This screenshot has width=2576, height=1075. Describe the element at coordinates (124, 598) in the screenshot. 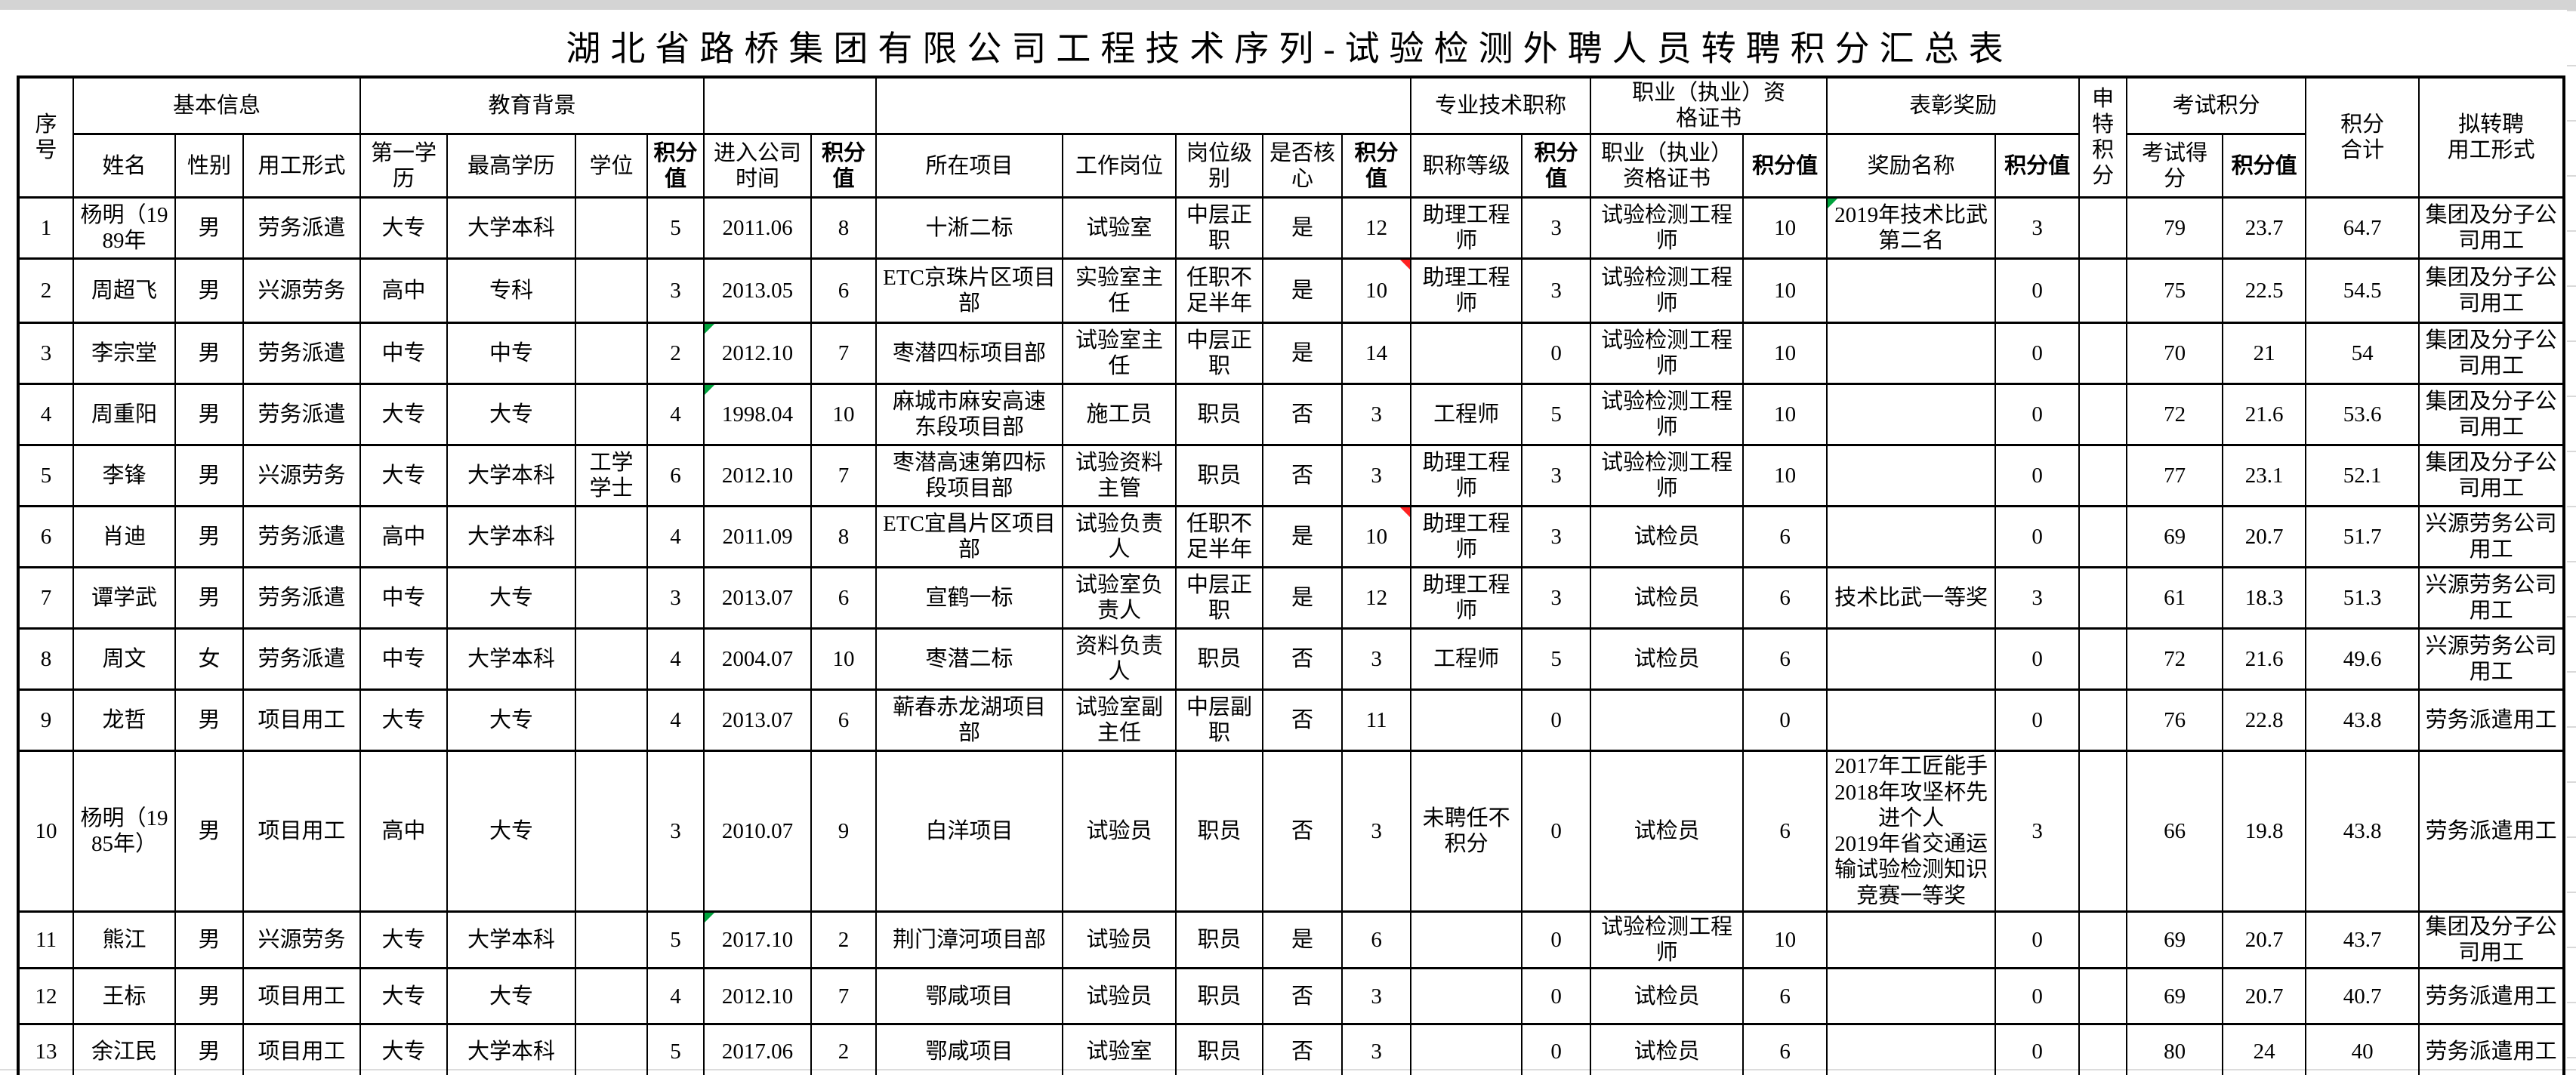

I see `cell-name: 谭学武` at that location.